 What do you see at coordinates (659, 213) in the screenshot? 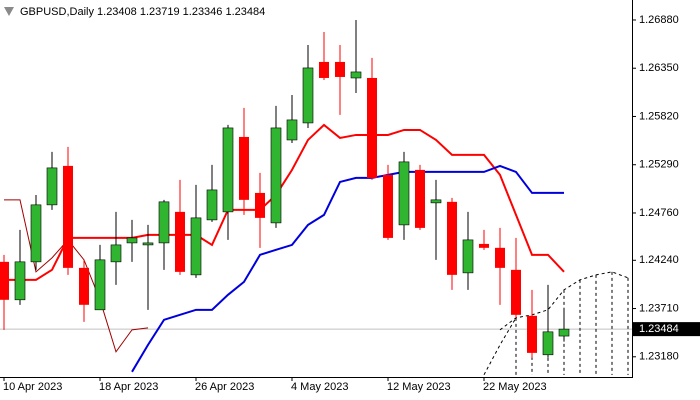
I see `y-tick-label: 1.24760` at bounding box center [659, 213].